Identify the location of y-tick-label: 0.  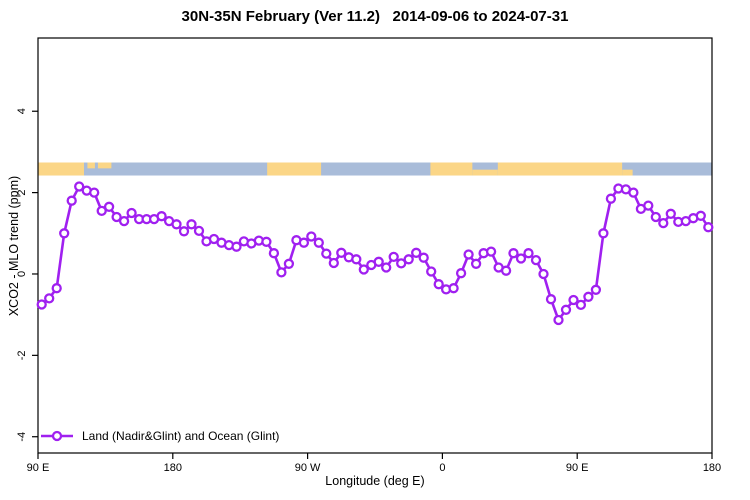
(22, 274).